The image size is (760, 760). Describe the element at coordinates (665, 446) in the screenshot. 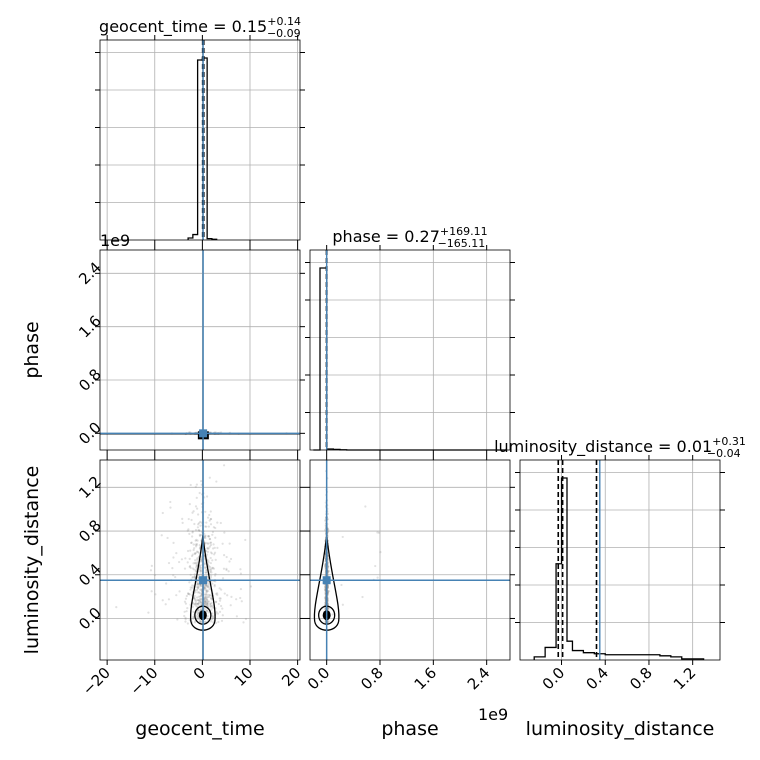

I see `title-equals: =` at that location.